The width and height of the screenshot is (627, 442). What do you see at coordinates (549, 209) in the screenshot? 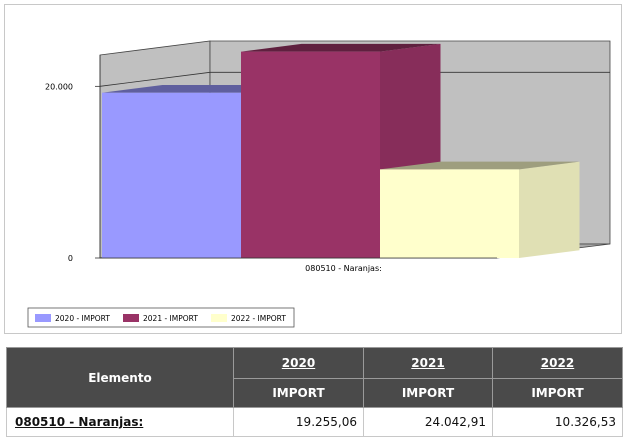
I see `bar-side` at bounding box center [549, 209].